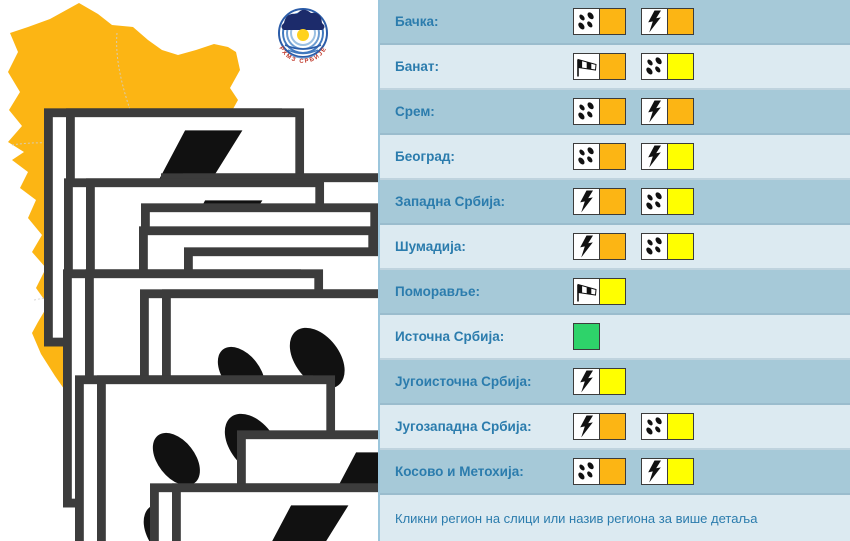  What do you see at coordinates (303, 19) in the screenshot?
I see `logo-cloud` at bounding box center [303, 19].